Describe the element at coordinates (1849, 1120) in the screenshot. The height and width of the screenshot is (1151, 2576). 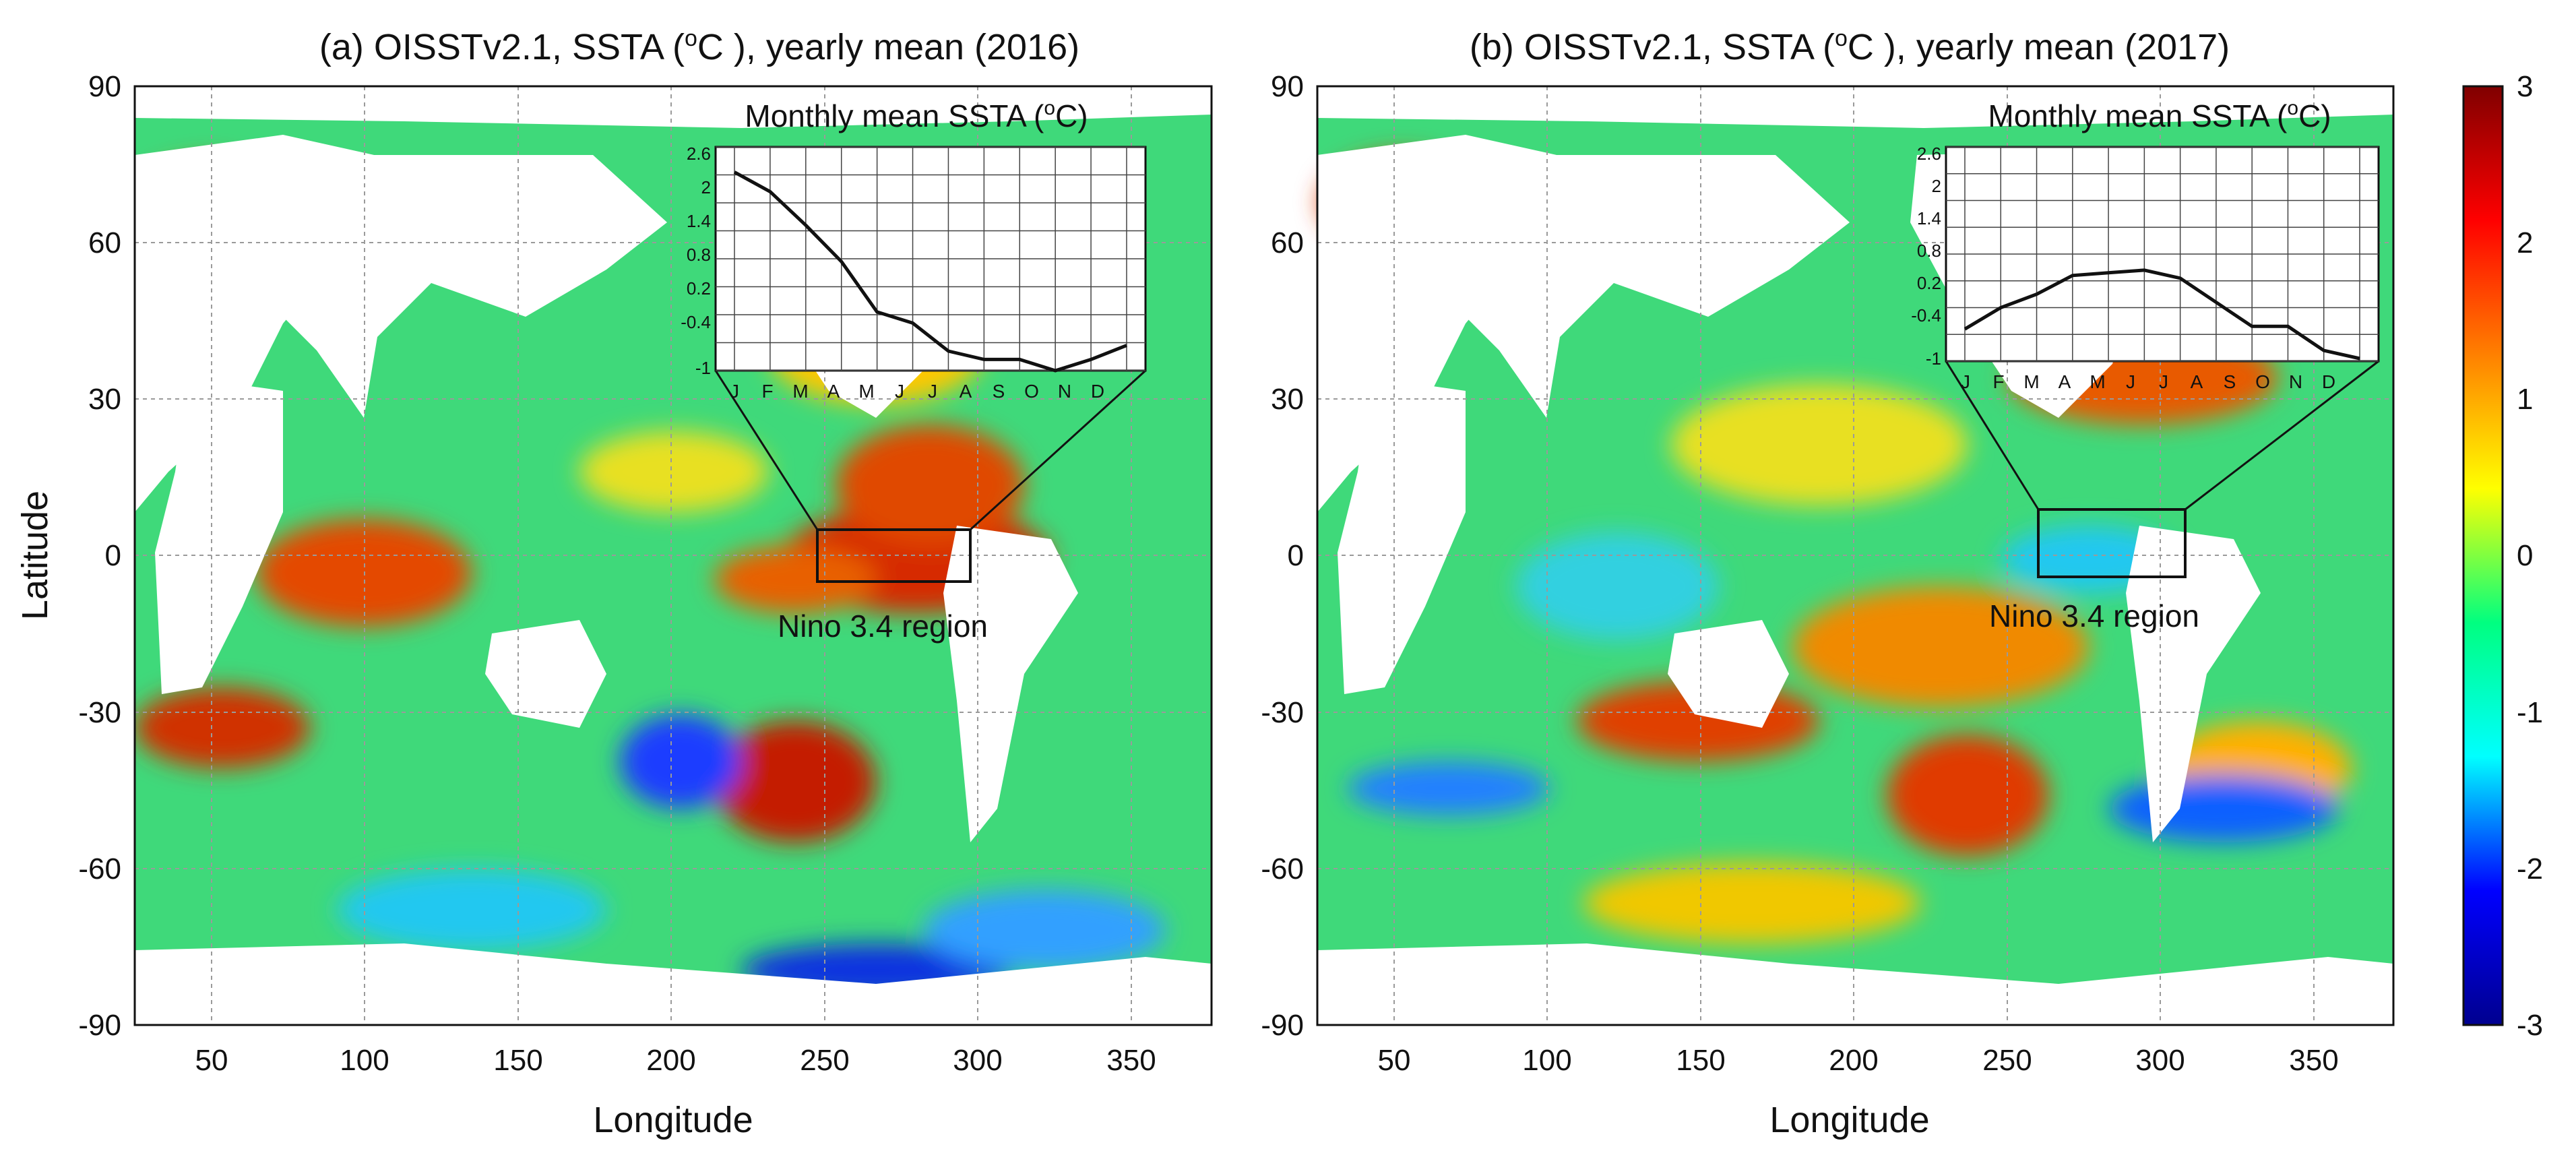
I see `panel-b-xlabel: Longitude` at that location.